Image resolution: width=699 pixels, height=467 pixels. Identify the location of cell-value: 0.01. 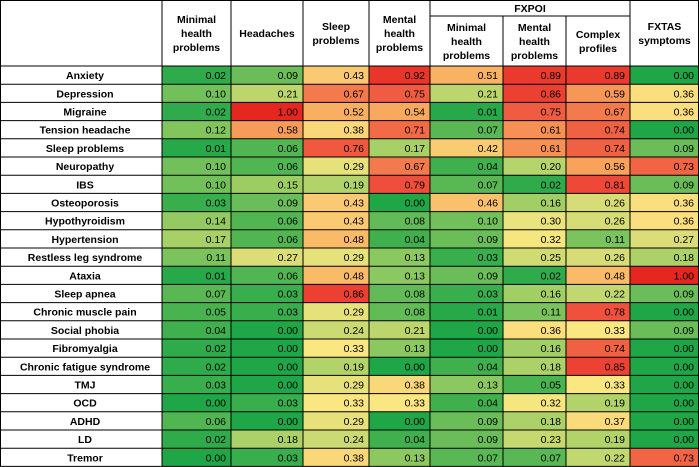
(216, 149).